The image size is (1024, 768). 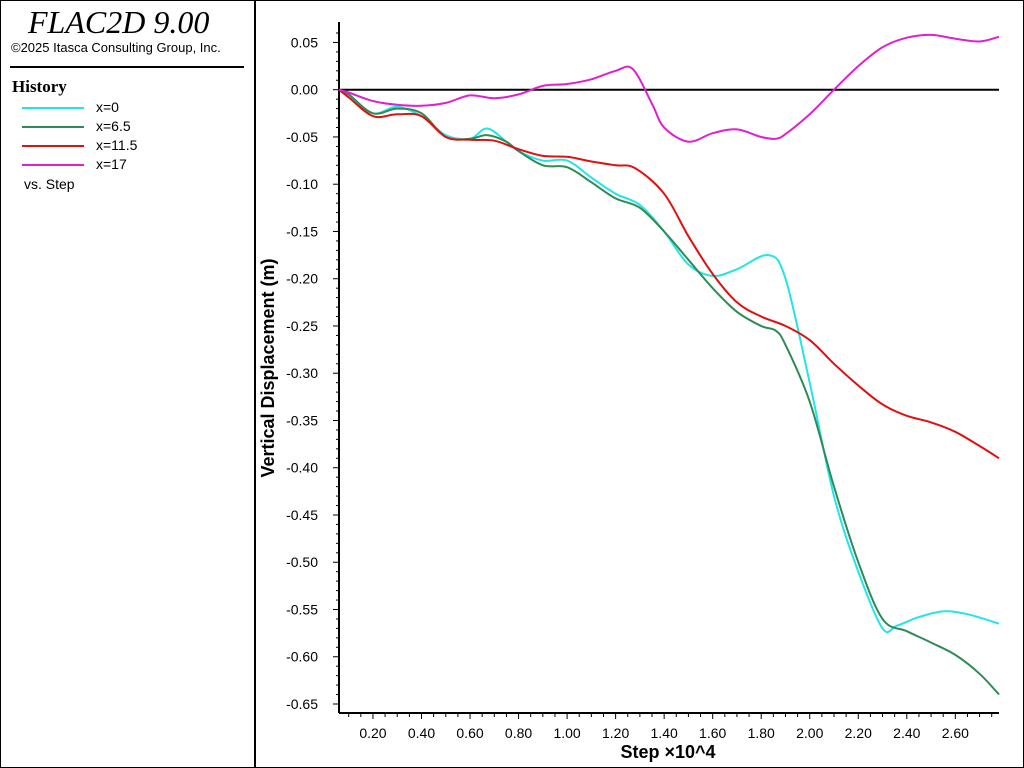 I want to click on y-tick-label: -0.40, so click(x=302, y=468).